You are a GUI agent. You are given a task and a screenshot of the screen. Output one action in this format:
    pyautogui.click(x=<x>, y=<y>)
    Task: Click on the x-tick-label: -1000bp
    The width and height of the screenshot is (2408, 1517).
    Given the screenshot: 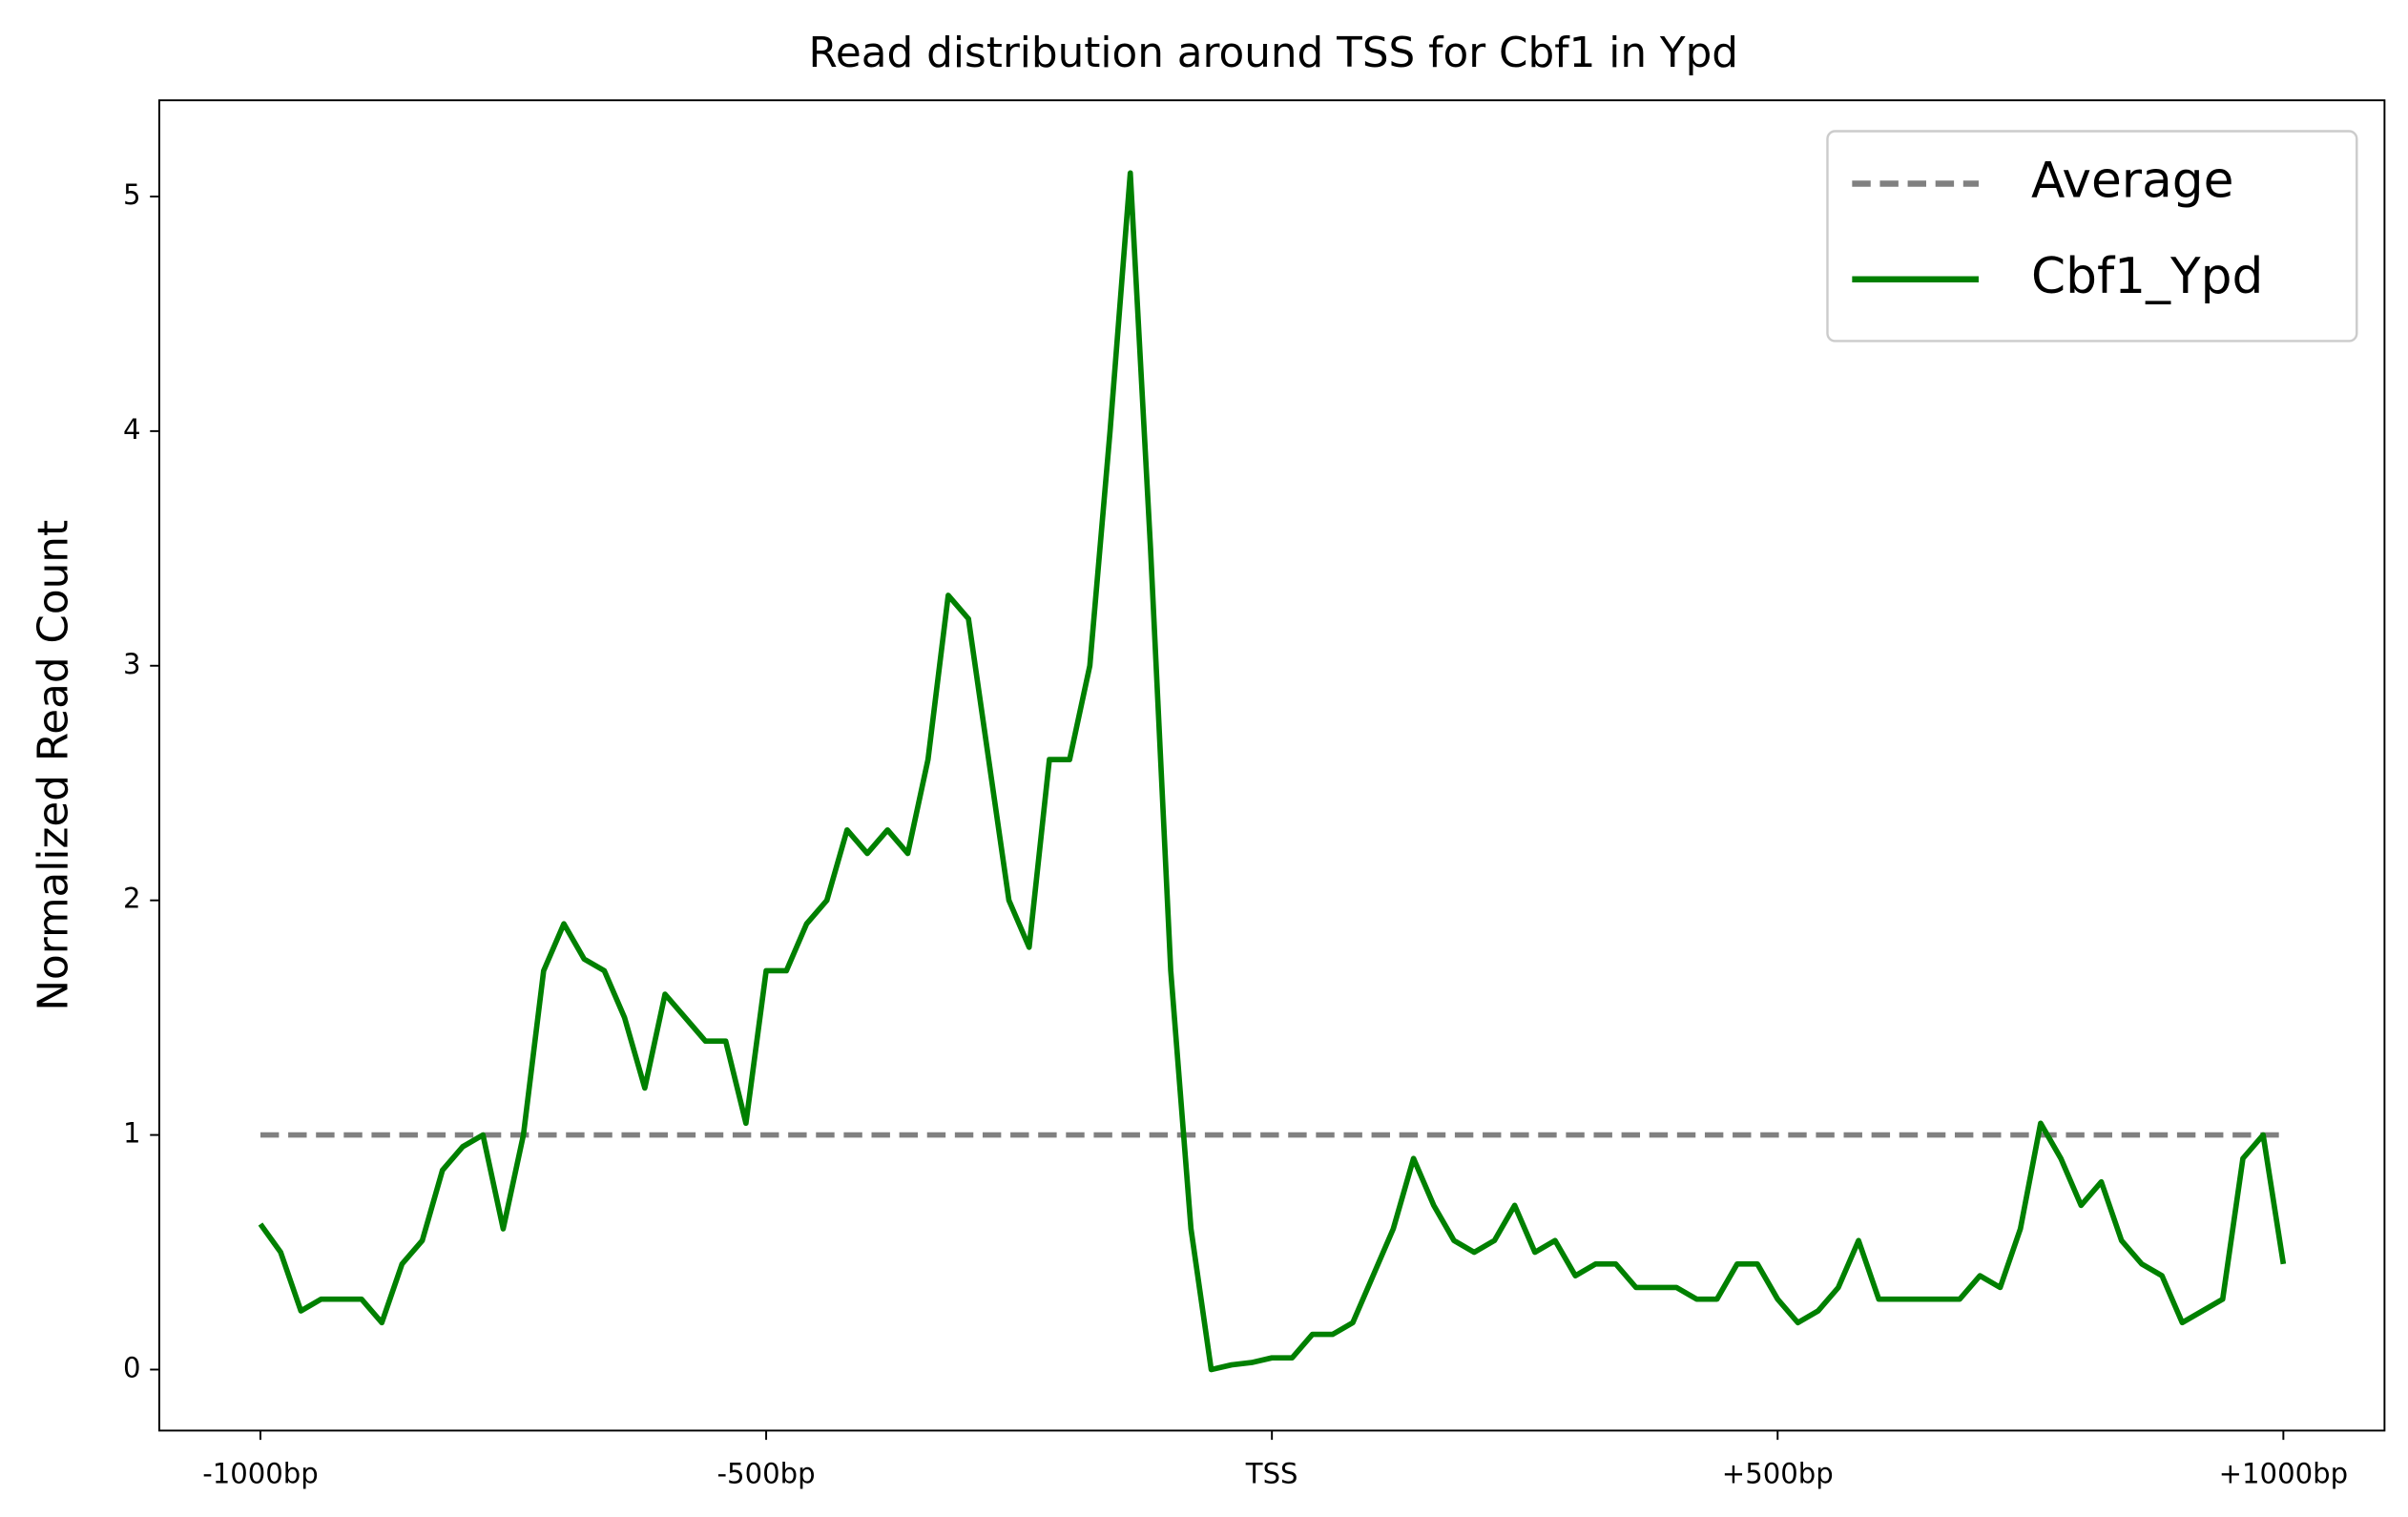 What is the action you would take?
    pyautogui.click(x=260, y=1473)
    